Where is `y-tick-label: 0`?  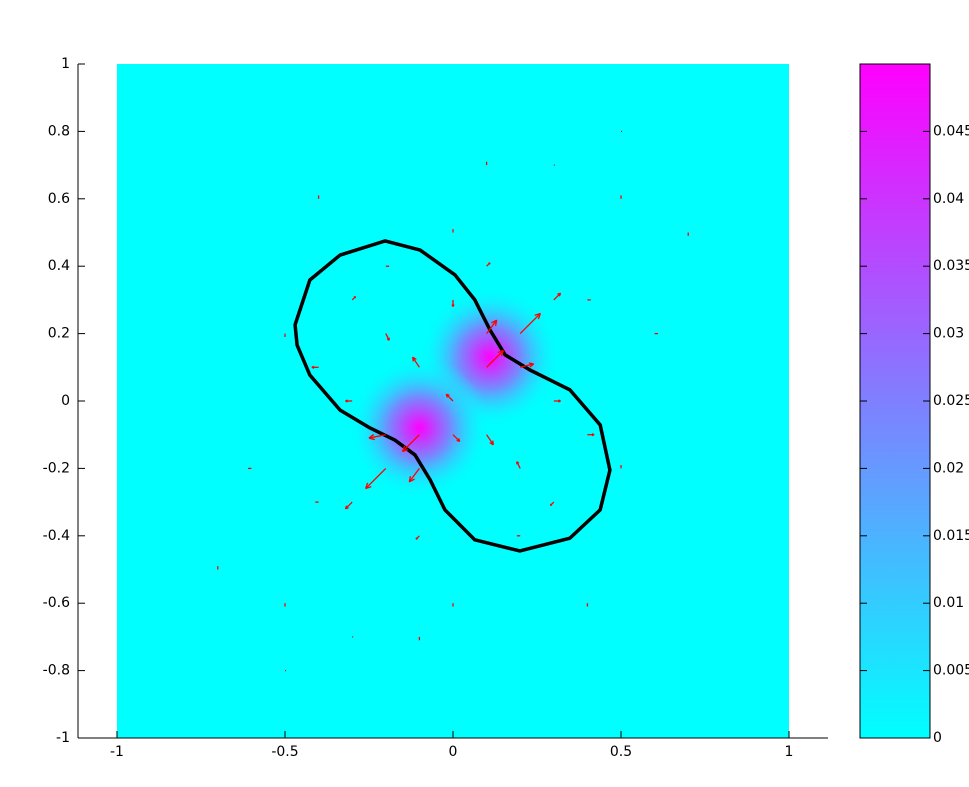 y-tick-label: 0 is located at coordinates (65, 401).